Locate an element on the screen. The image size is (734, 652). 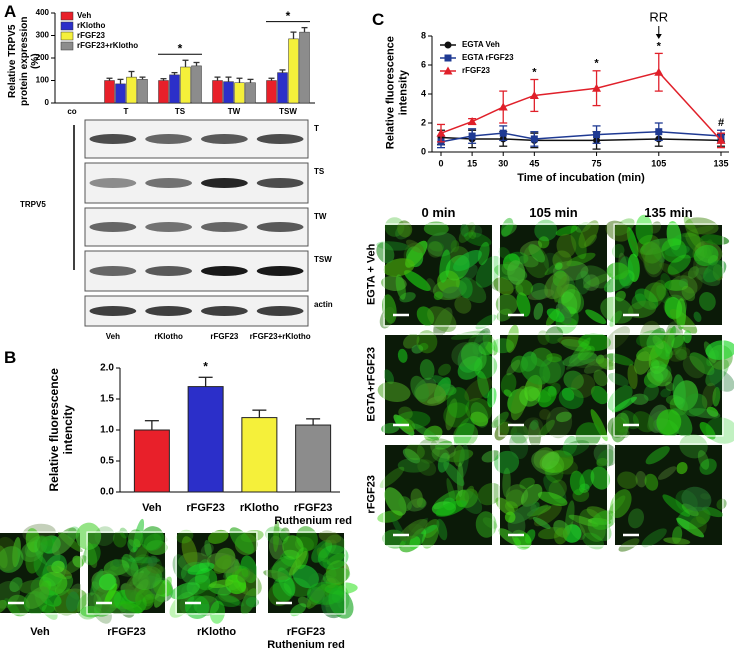
panel-letter: C is located at coordinates (378, 19).